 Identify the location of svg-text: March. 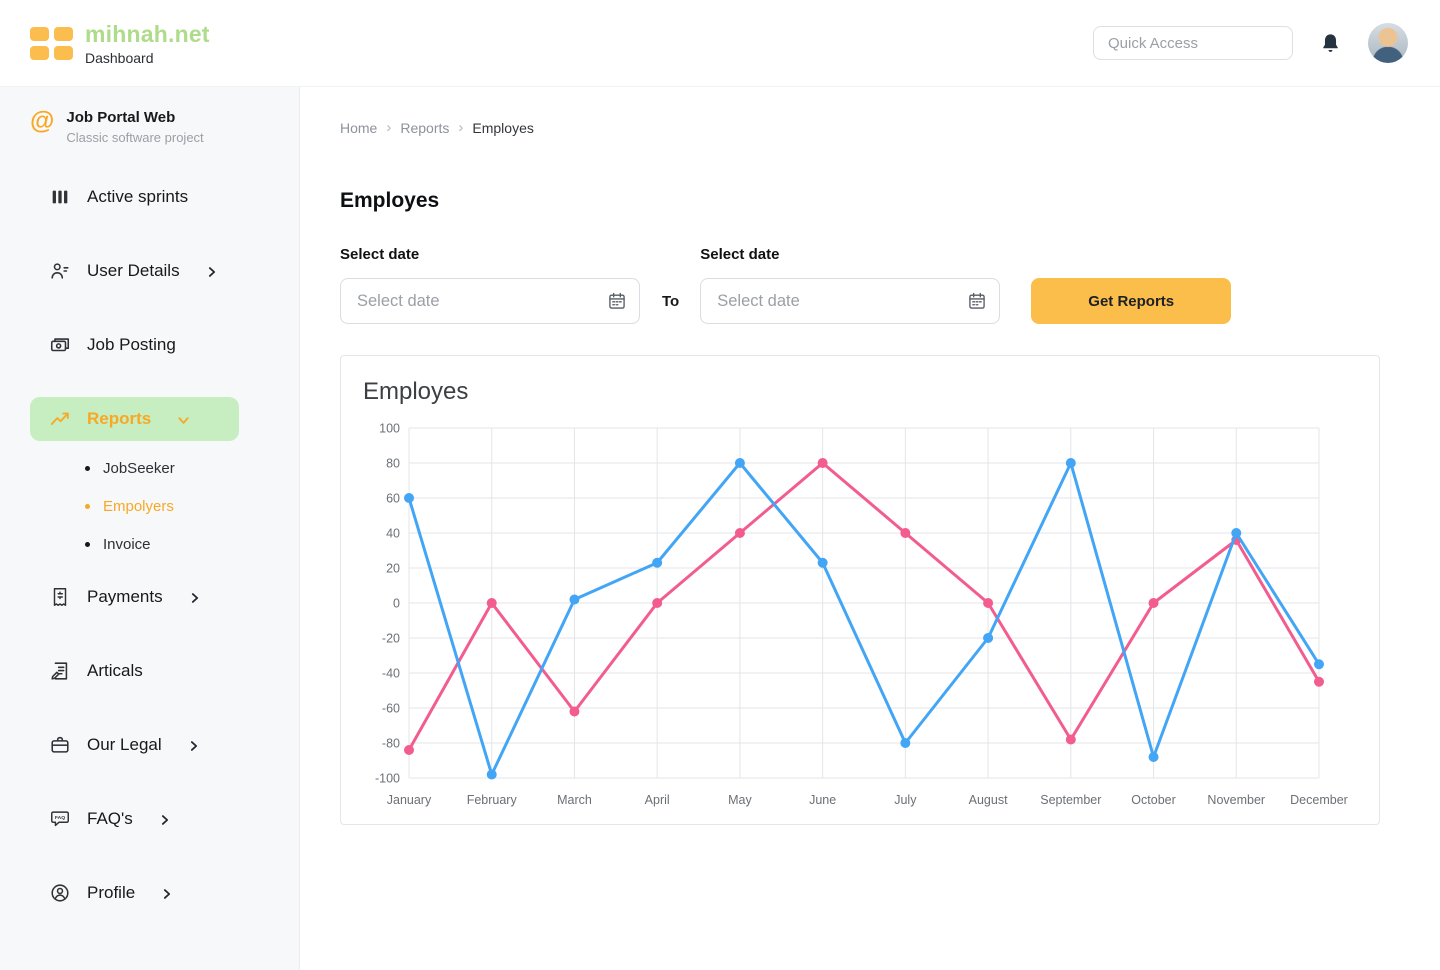
(574, 800).